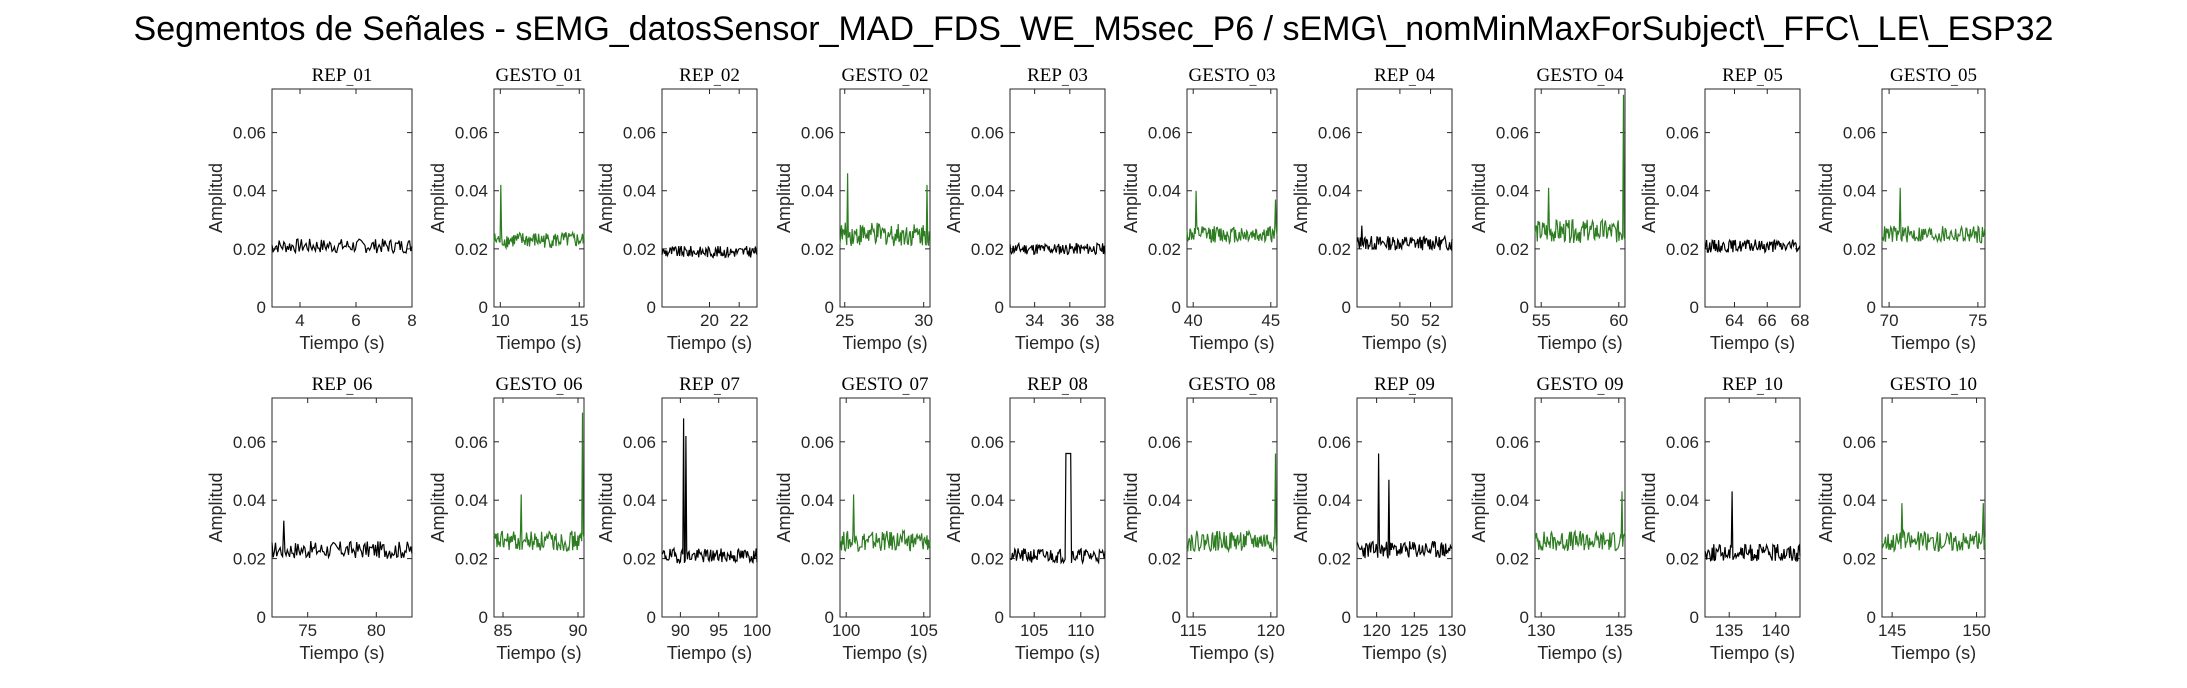  I want to click on subplot-rep_01: 0 0.02 0.04 0.06 4 6 8 REP_01 Tiempo (s) Amplitud, so click(311, 209).